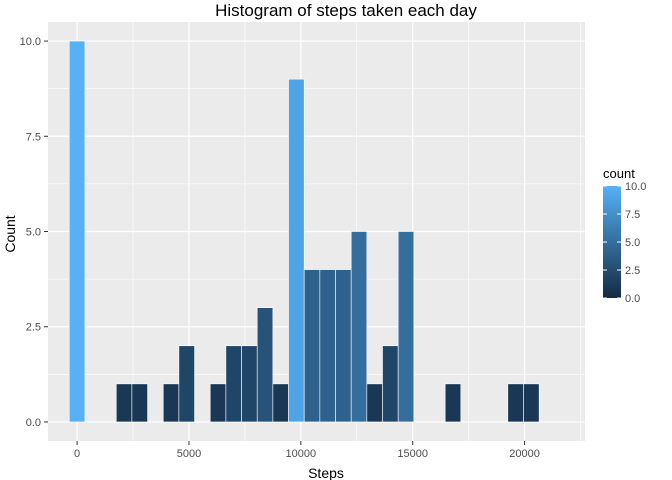 This screenshot has width=672, height=480. Describe the element at coordinates (346, 10) in the screenshot. I see `chart-title: Histogram of steps taken each day` at that location.